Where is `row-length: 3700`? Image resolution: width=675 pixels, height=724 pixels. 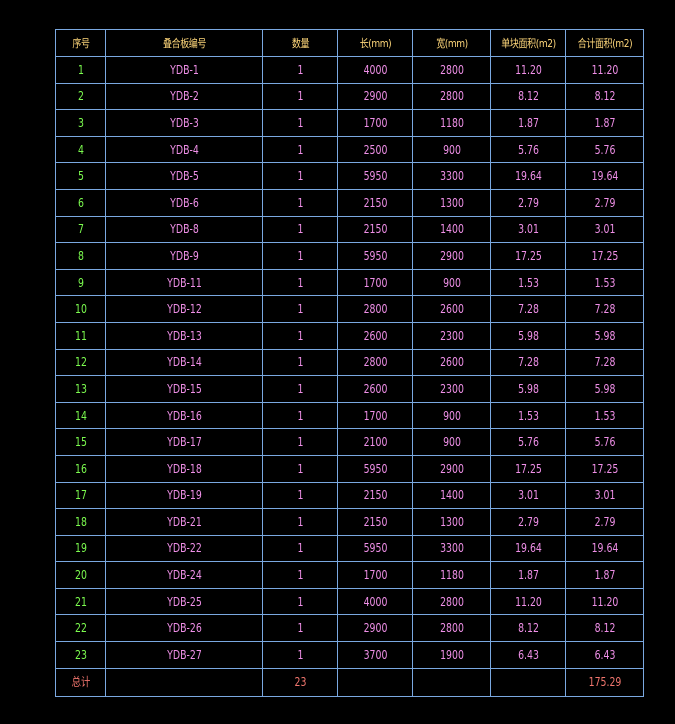
row-length: 3700 is located at coordinates (375, 655).